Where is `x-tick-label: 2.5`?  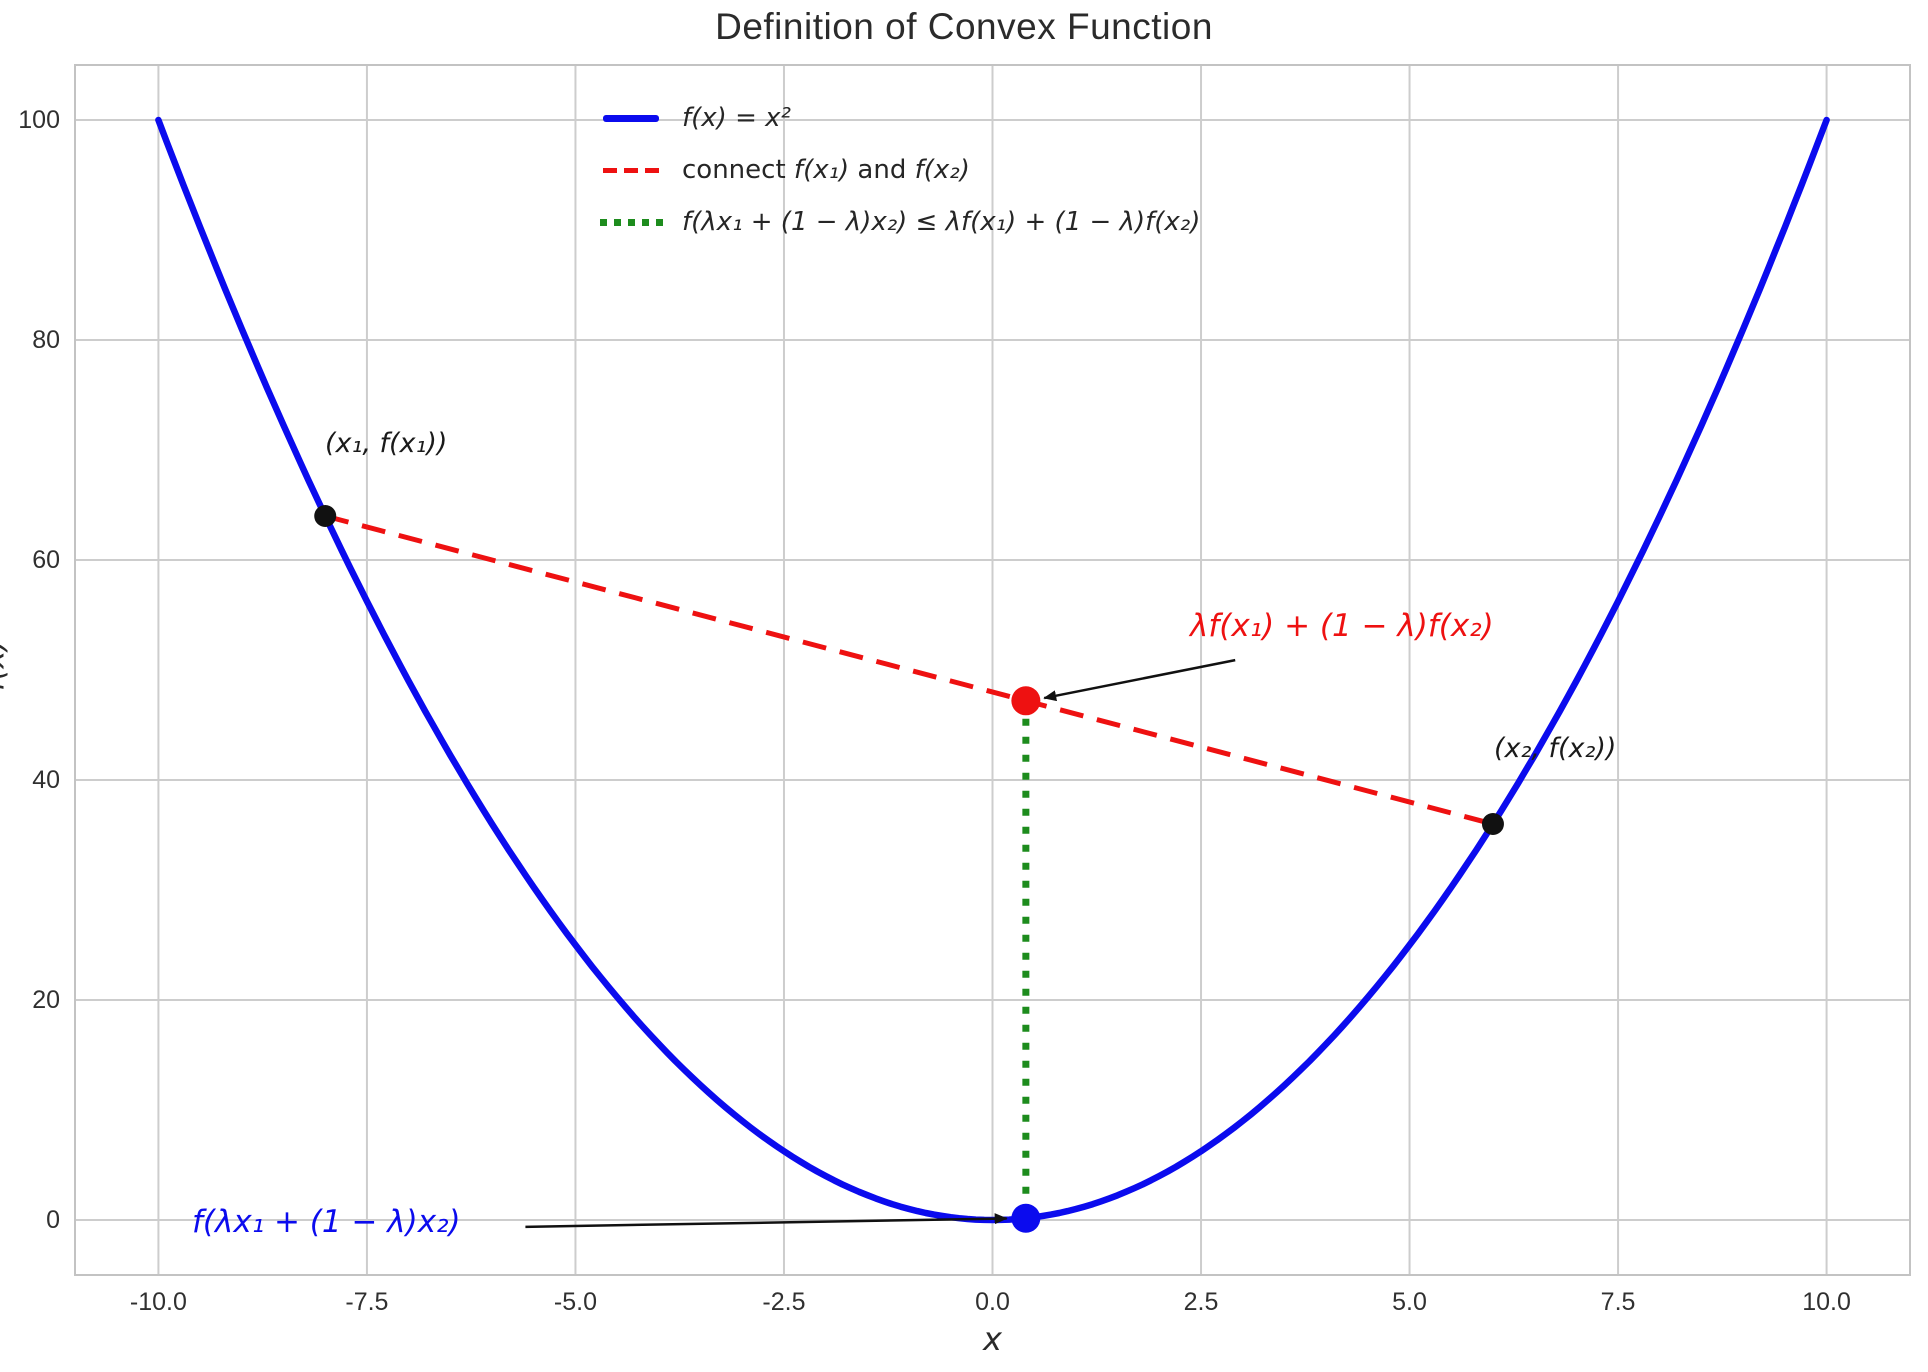
x-tick-label: 2.5 is located at coordinates (1201, 1302).